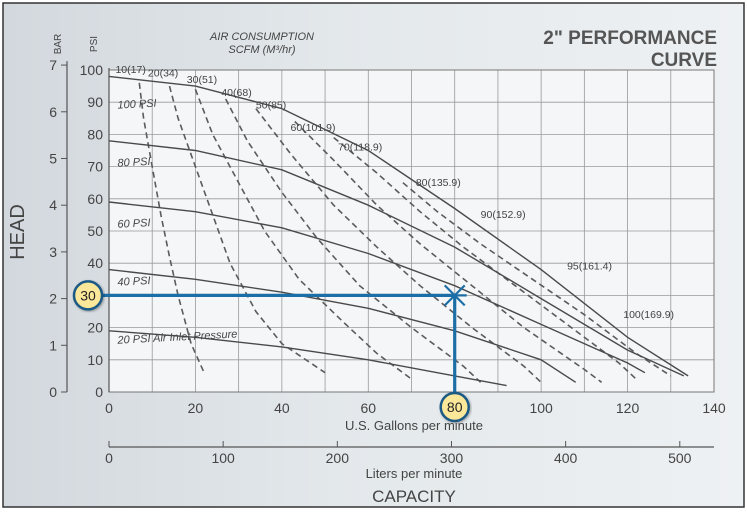 This screenshot has width=747, height=515. I want to click on pressure-curve-label: 100 PSI, so click(137, 105).